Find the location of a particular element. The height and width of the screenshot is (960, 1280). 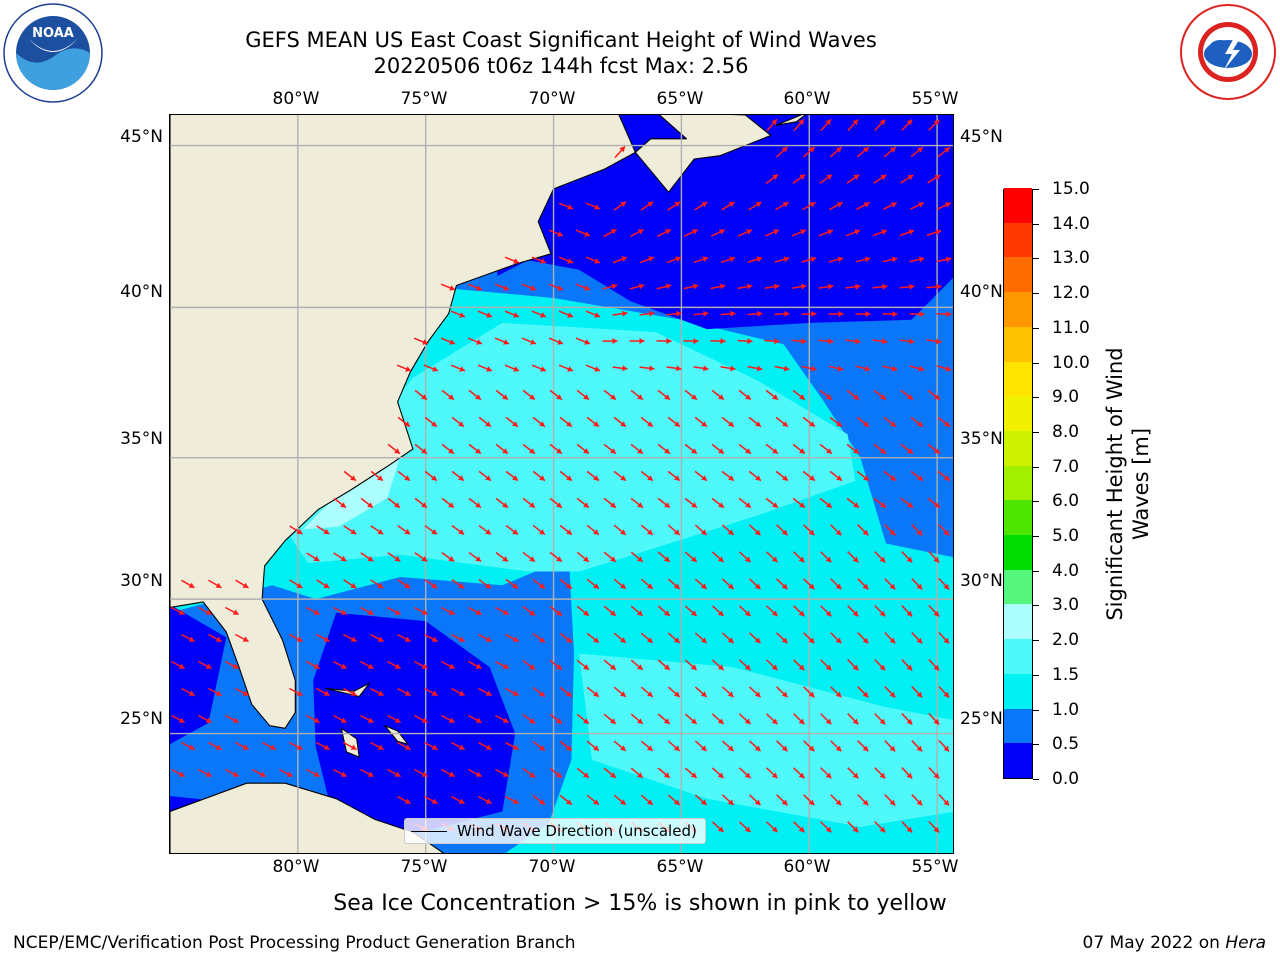

colorbar-segment is located at coordinates (1018, 205).